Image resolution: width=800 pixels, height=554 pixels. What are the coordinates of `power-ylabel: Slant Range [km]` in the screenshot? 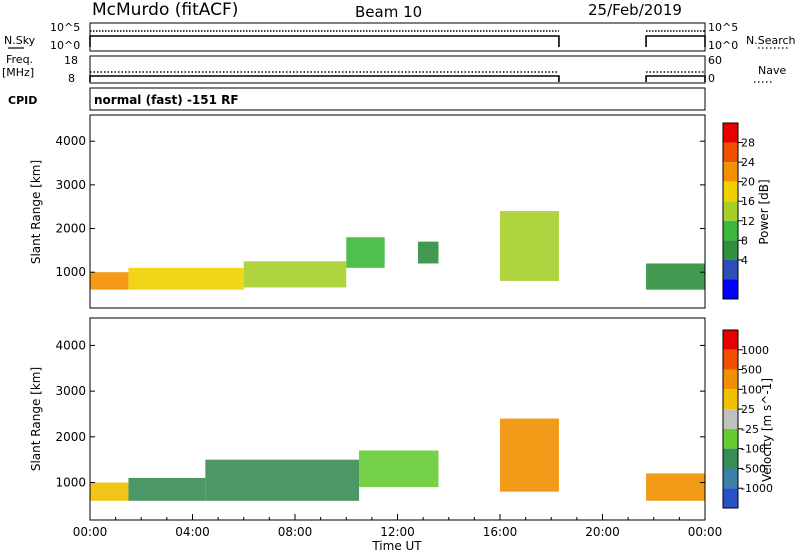 It's located at (36, 212).